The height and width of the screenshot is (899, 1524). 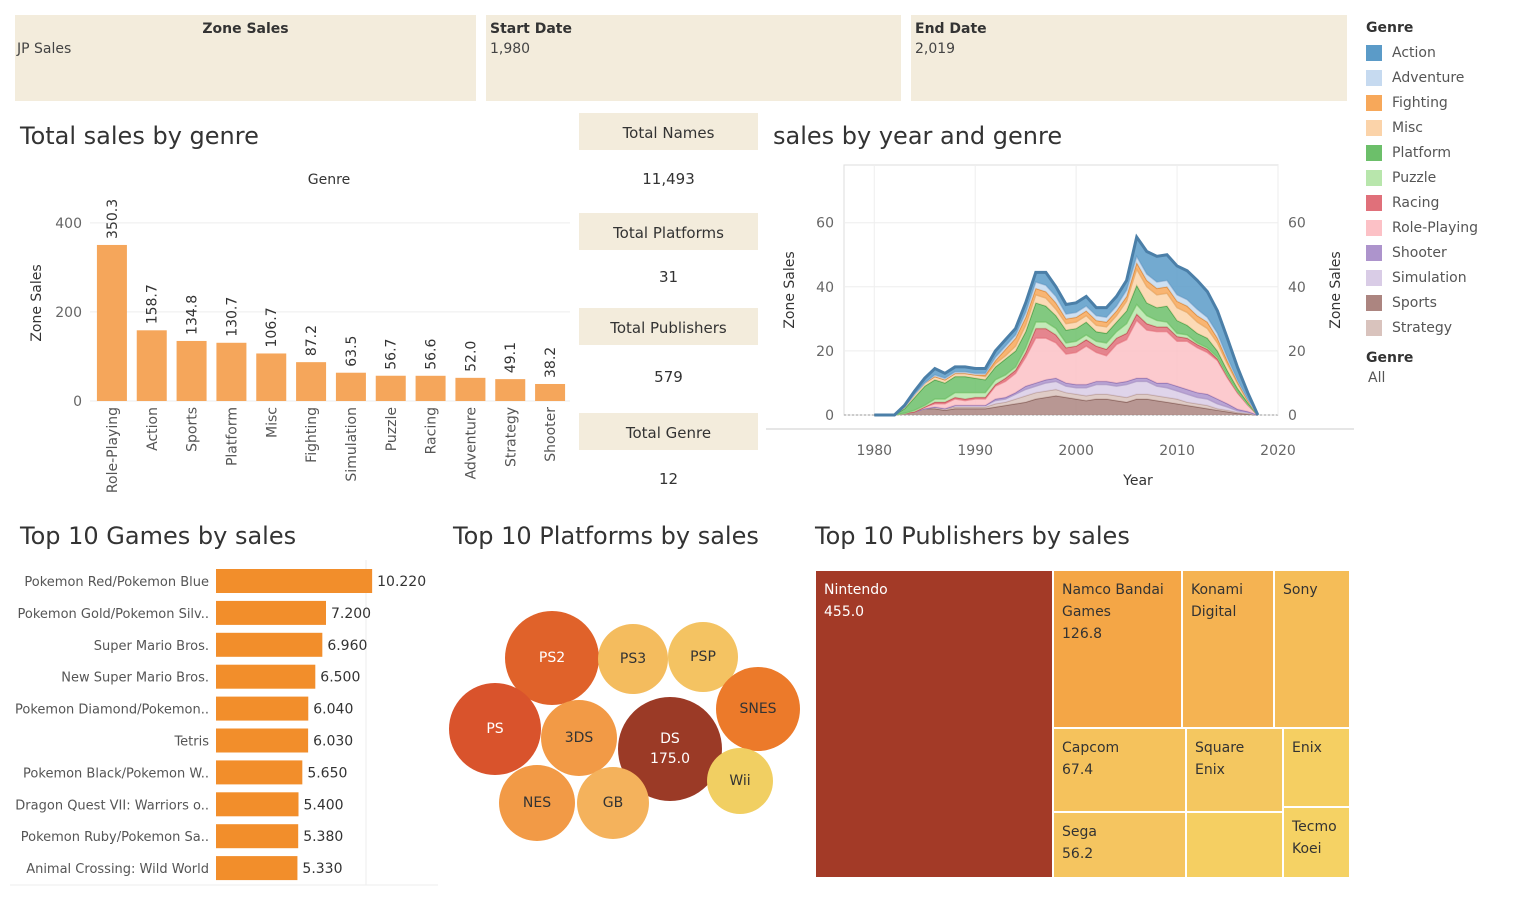 I want to click on legend-item-sports: Sports, so click(x=1441, y=302).